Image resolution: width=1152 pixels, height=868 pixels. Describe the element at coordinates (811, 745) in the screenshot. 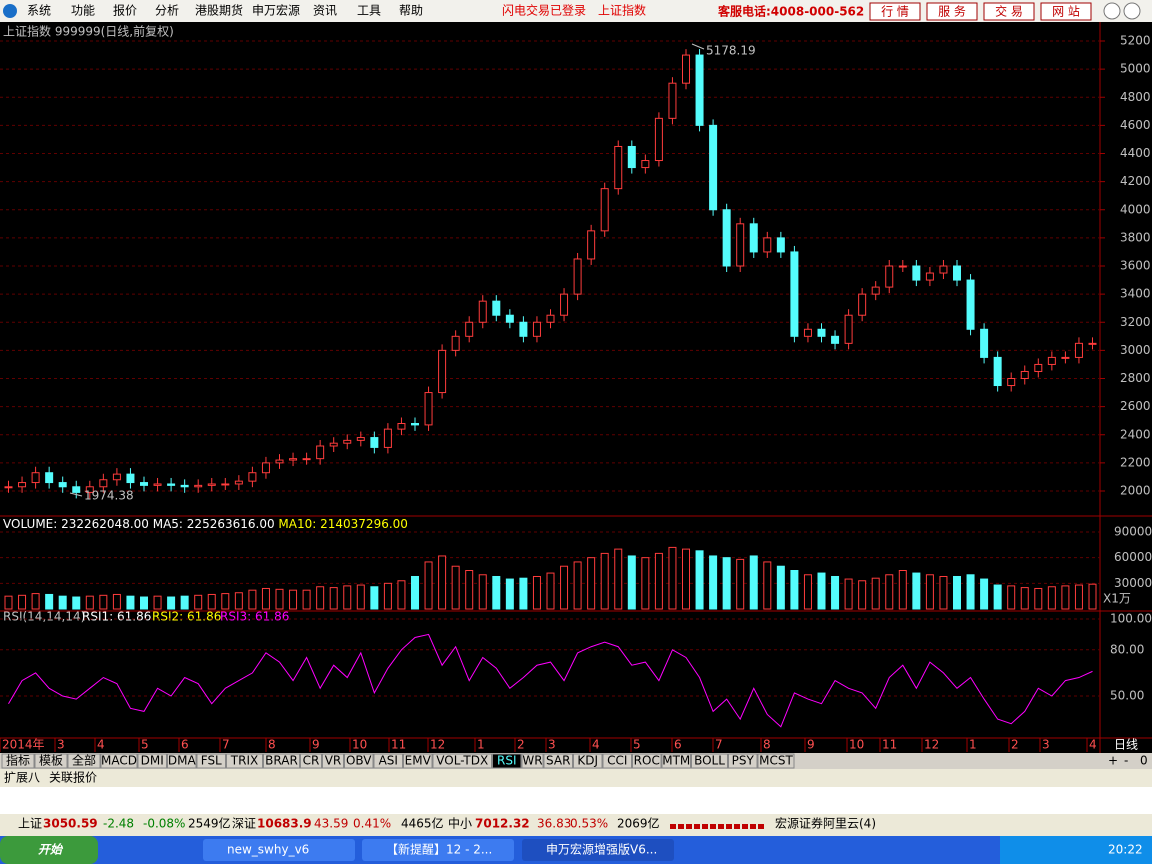

I see `x-tick-label: 9` at that location.